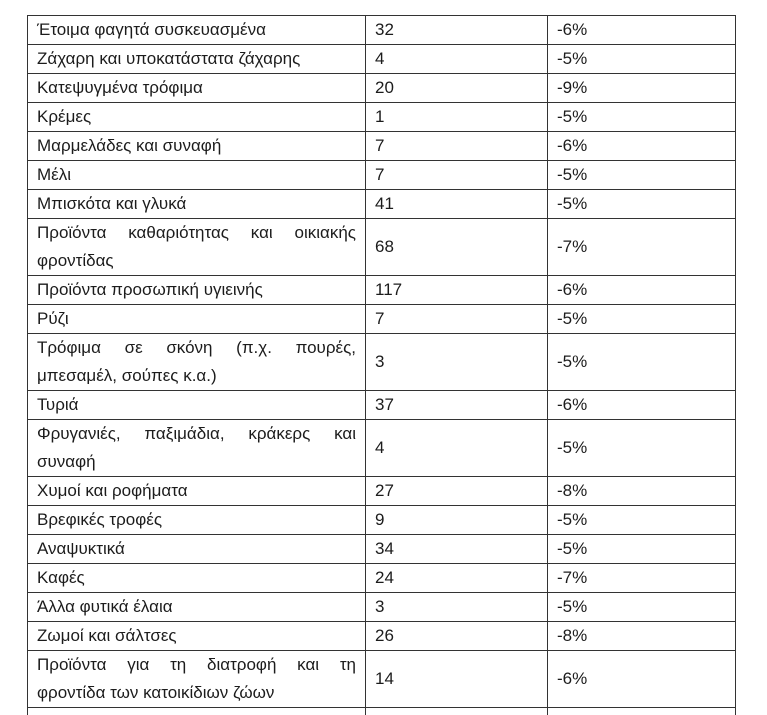 This screenshot has width=767, height=715. I want to click on count-text: 24, so click(384, 577).